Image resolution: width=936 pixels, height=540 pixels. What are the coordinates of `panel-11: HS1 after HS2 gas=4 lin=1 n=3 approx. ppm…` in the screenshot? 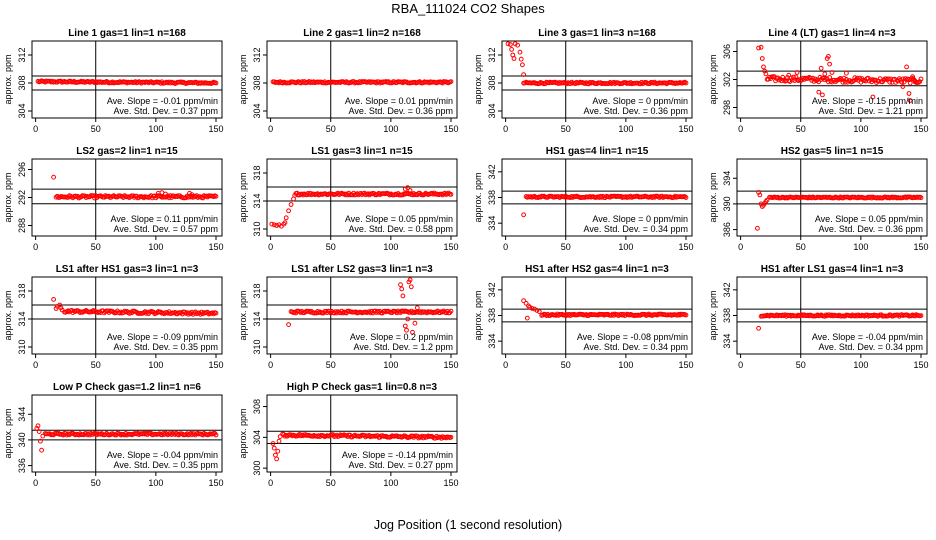 It's located at (583, 317).